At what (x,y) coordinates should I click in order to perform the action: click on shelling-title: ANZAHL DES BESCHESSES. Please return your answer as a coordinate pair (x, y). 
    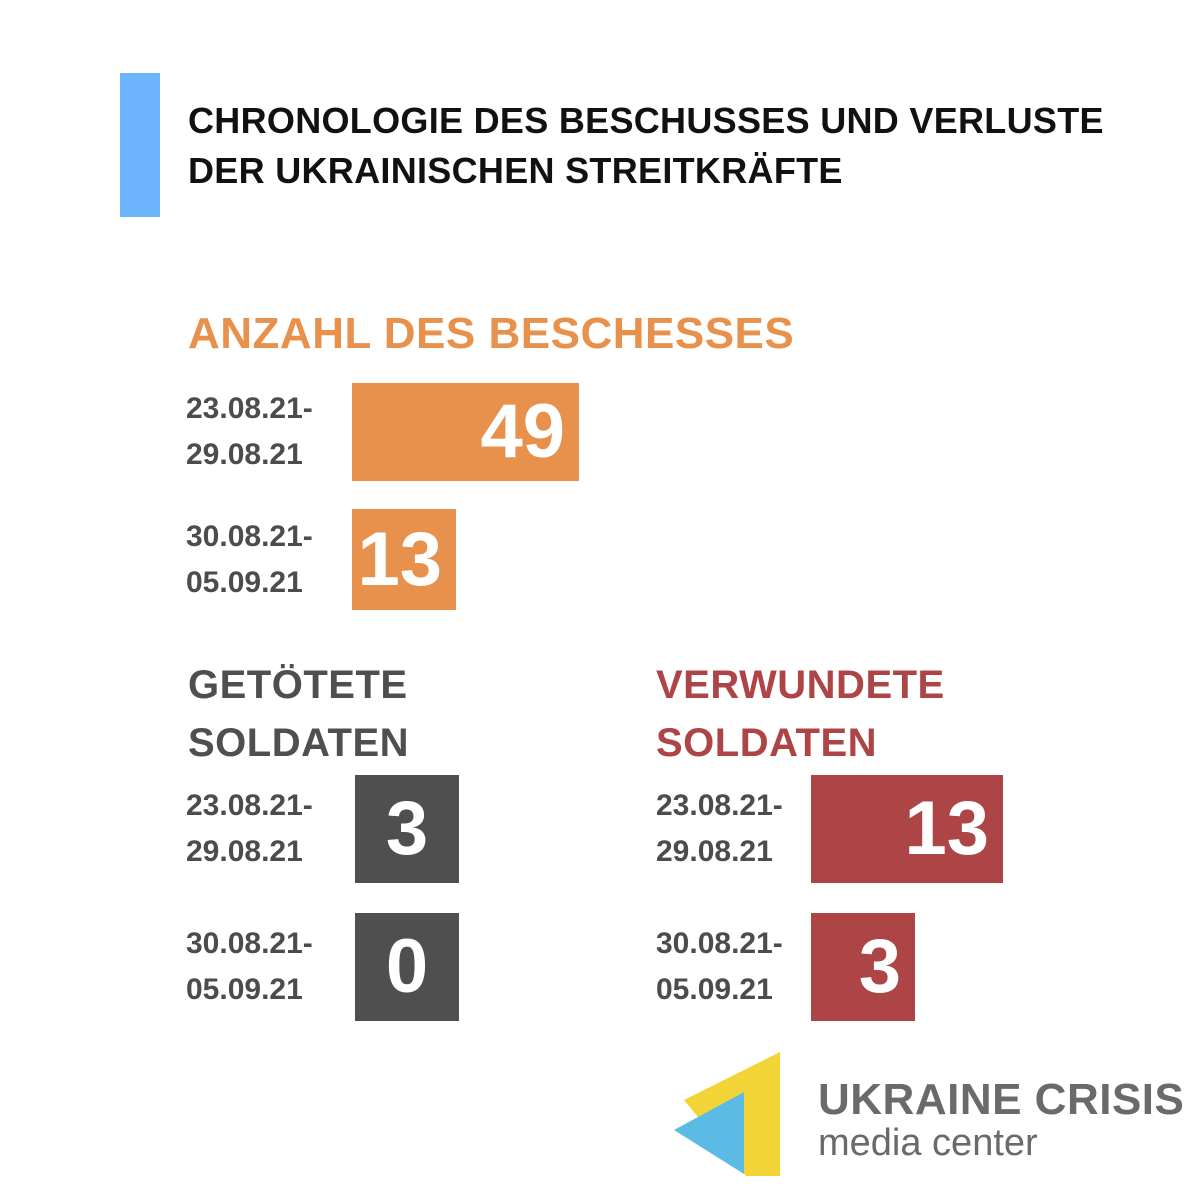
    Looking at the image, I should click on (491, 333).